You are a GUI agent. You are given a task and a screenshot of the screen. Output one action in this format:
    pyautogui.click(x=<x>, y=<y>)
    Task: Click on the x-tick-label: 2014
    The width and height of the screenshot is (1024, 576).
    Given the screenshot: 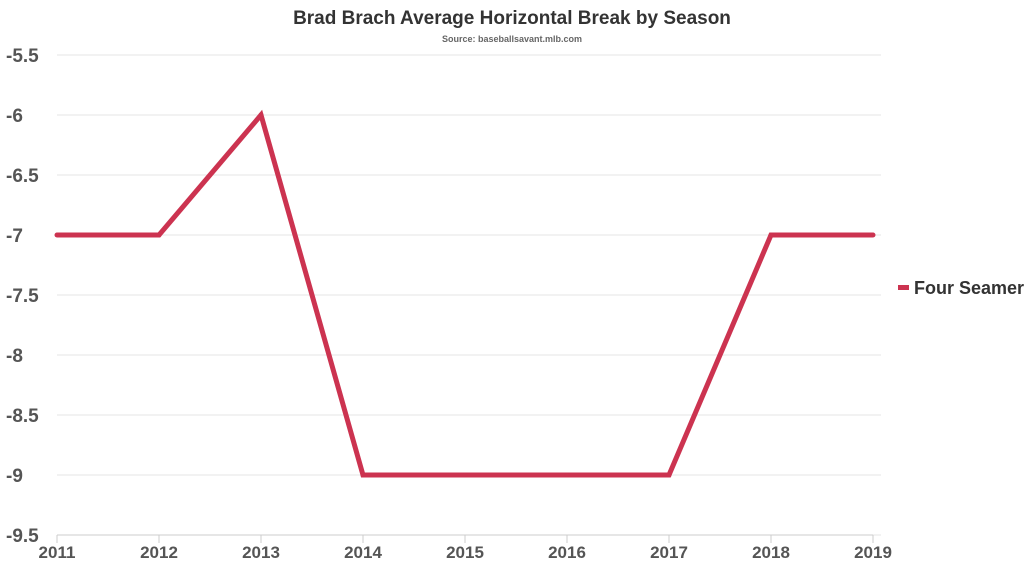 What is the action you would take?
    pyautogui.click(x=363, y=552)
    